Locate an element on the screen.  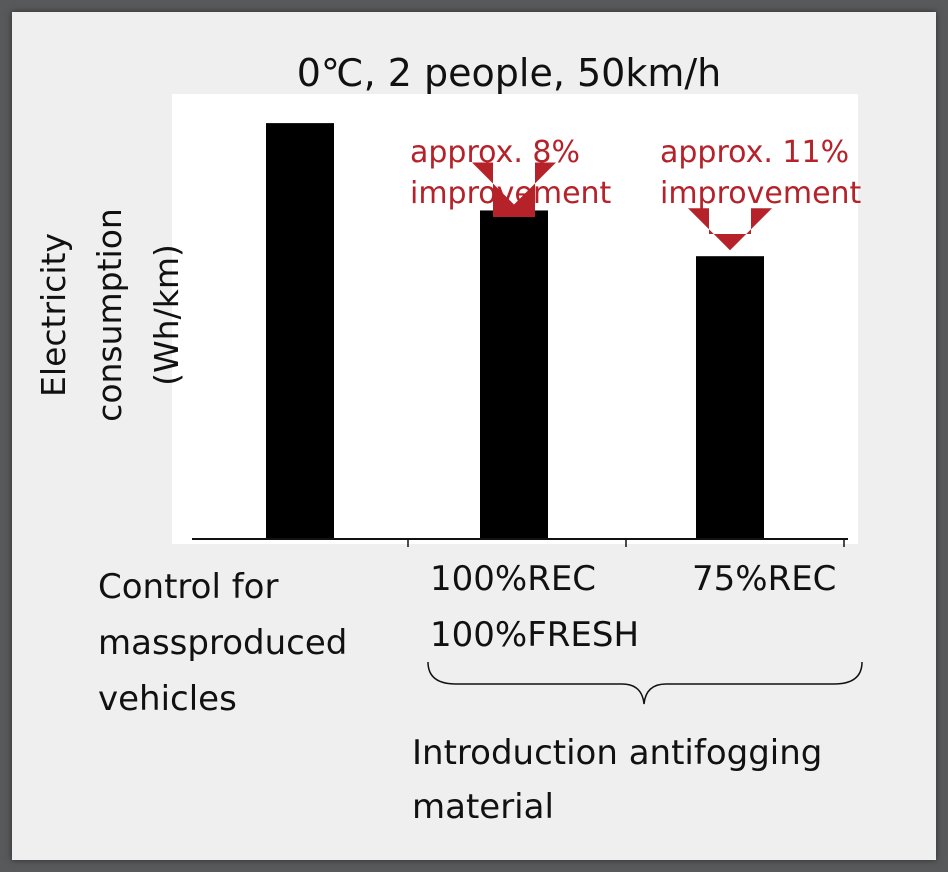
y-axis-label: Electricity consumption (Wh/km) is located at coordinates (110, 315).